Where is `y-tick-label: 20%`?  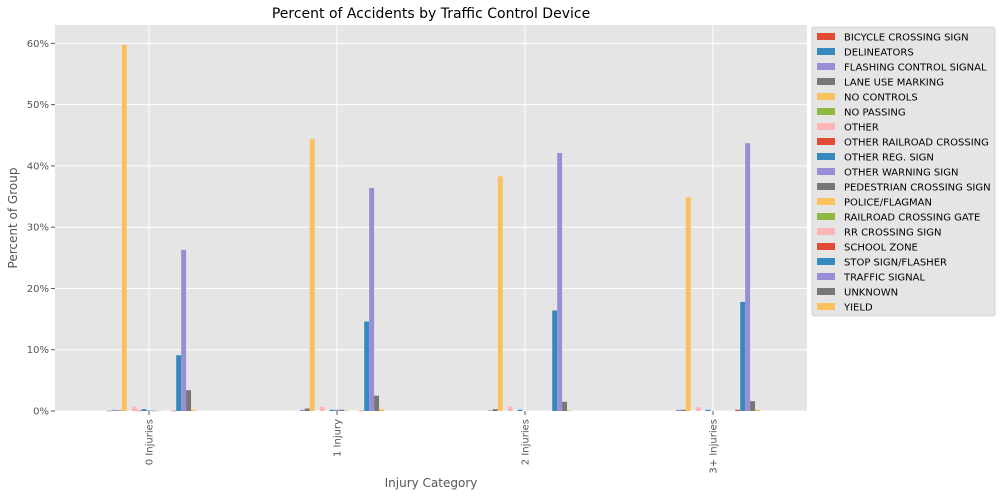
y-tick-label: 20% is located at coordinates (38, 289).